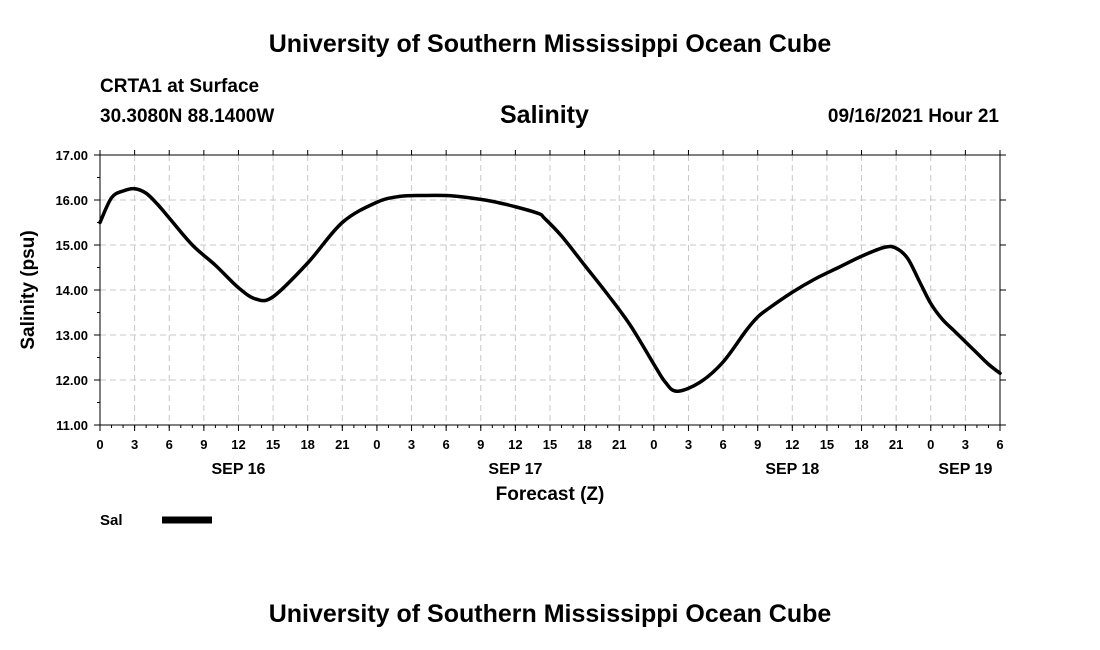 The height and width of the screenshot is (650, 1100). I want to click on day-label: SEP 18, so click(792, 469).